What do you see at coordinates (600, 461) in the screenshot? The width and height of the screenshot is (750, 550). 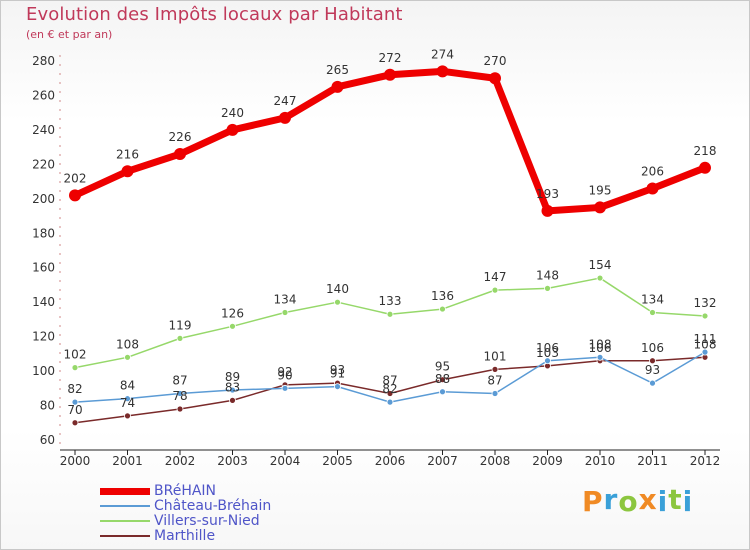 I see `x-tick-label: 2010` at bounding box center [600, 461].